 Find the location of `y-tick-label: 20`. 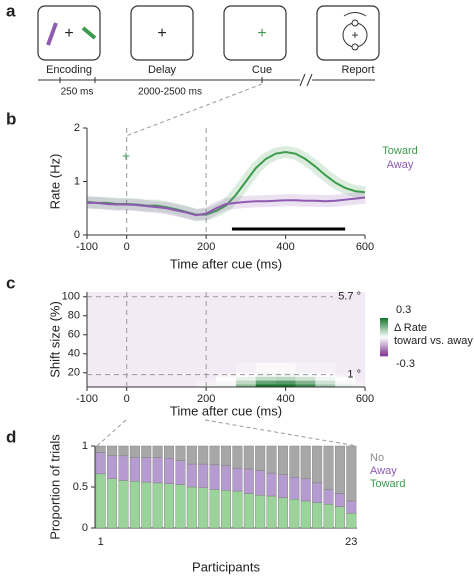

y-tick-label: 20 is located at coordinates (74, 373).